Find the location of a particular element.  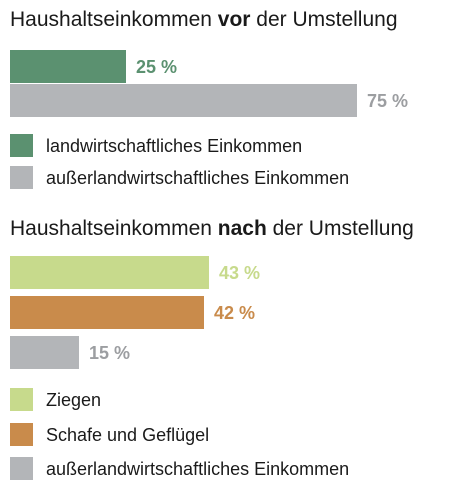

chart-1-title: Haushaltseinkommen vor der Umstellung is located at coordinates (204, 20).